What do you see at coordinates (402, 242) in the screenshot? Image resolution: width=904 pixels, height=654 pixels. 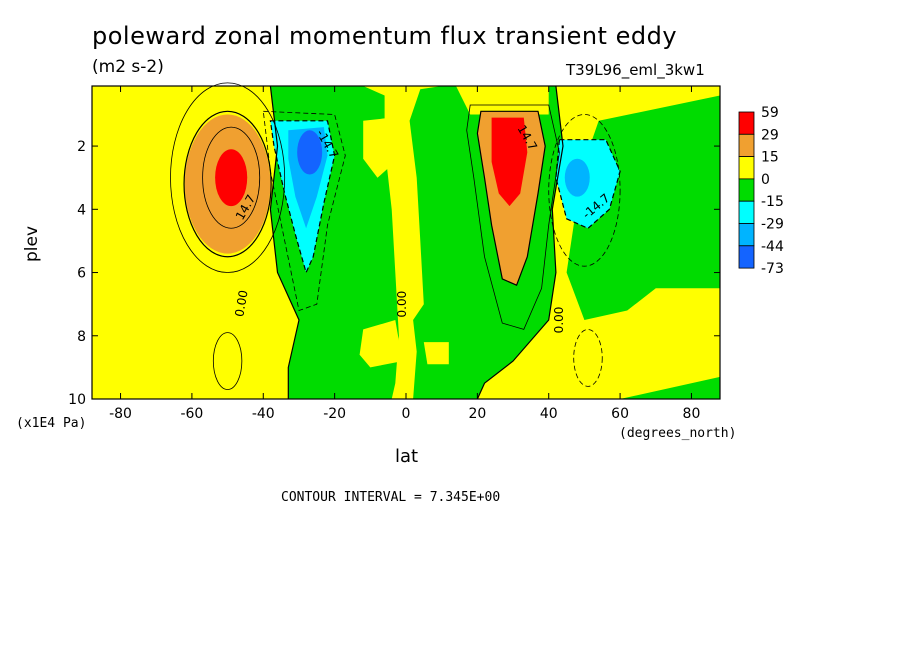 I see `fill-yellow-center` at bounding box center [402, 242].